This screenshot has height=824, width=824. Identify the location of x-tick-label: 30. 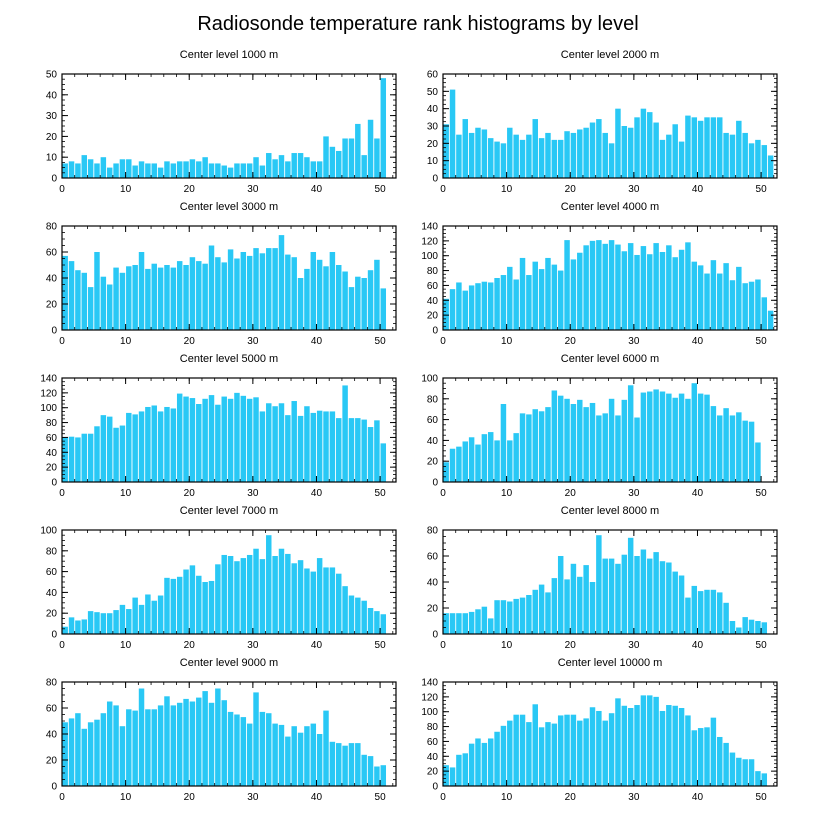
(634, 493).